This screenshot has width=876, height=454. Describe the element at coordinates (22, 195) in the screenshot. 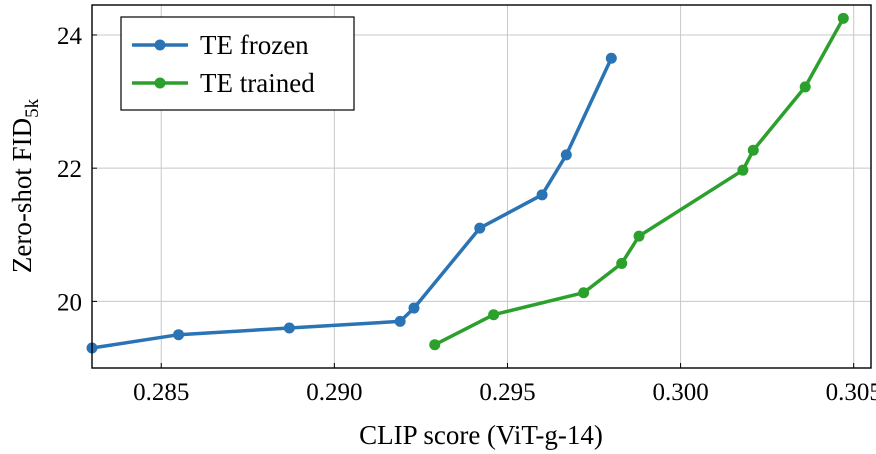

I see `y-axis-label-main: Zero-shot FID` at that location.